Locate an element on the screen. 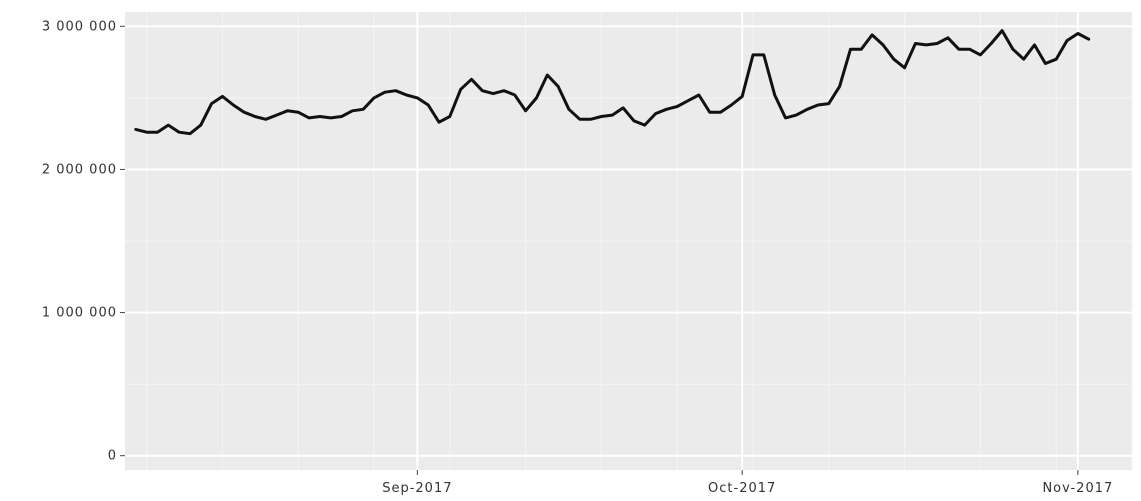 Image resolution: width=1141 pixels, height=501 pixels. y-tick-label: 1 000 000 is located at coordinates (79, 313).